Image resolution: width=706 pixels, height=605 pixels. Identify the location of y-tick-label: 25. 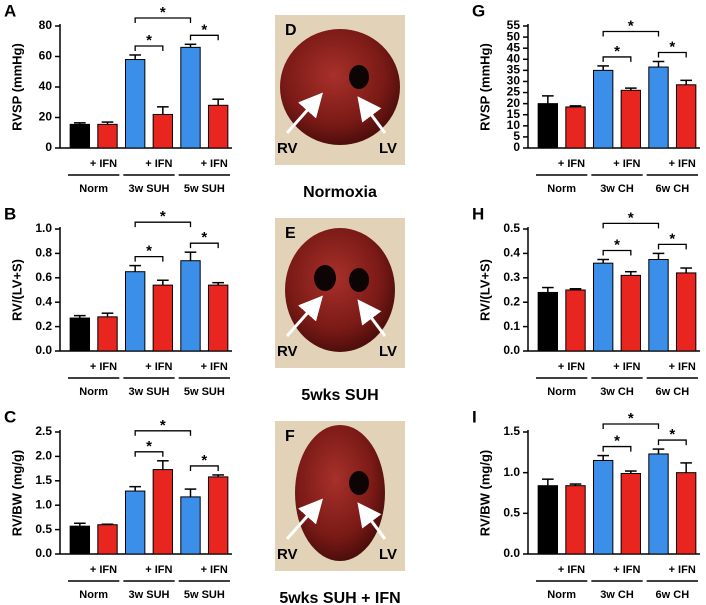
(514, 92).